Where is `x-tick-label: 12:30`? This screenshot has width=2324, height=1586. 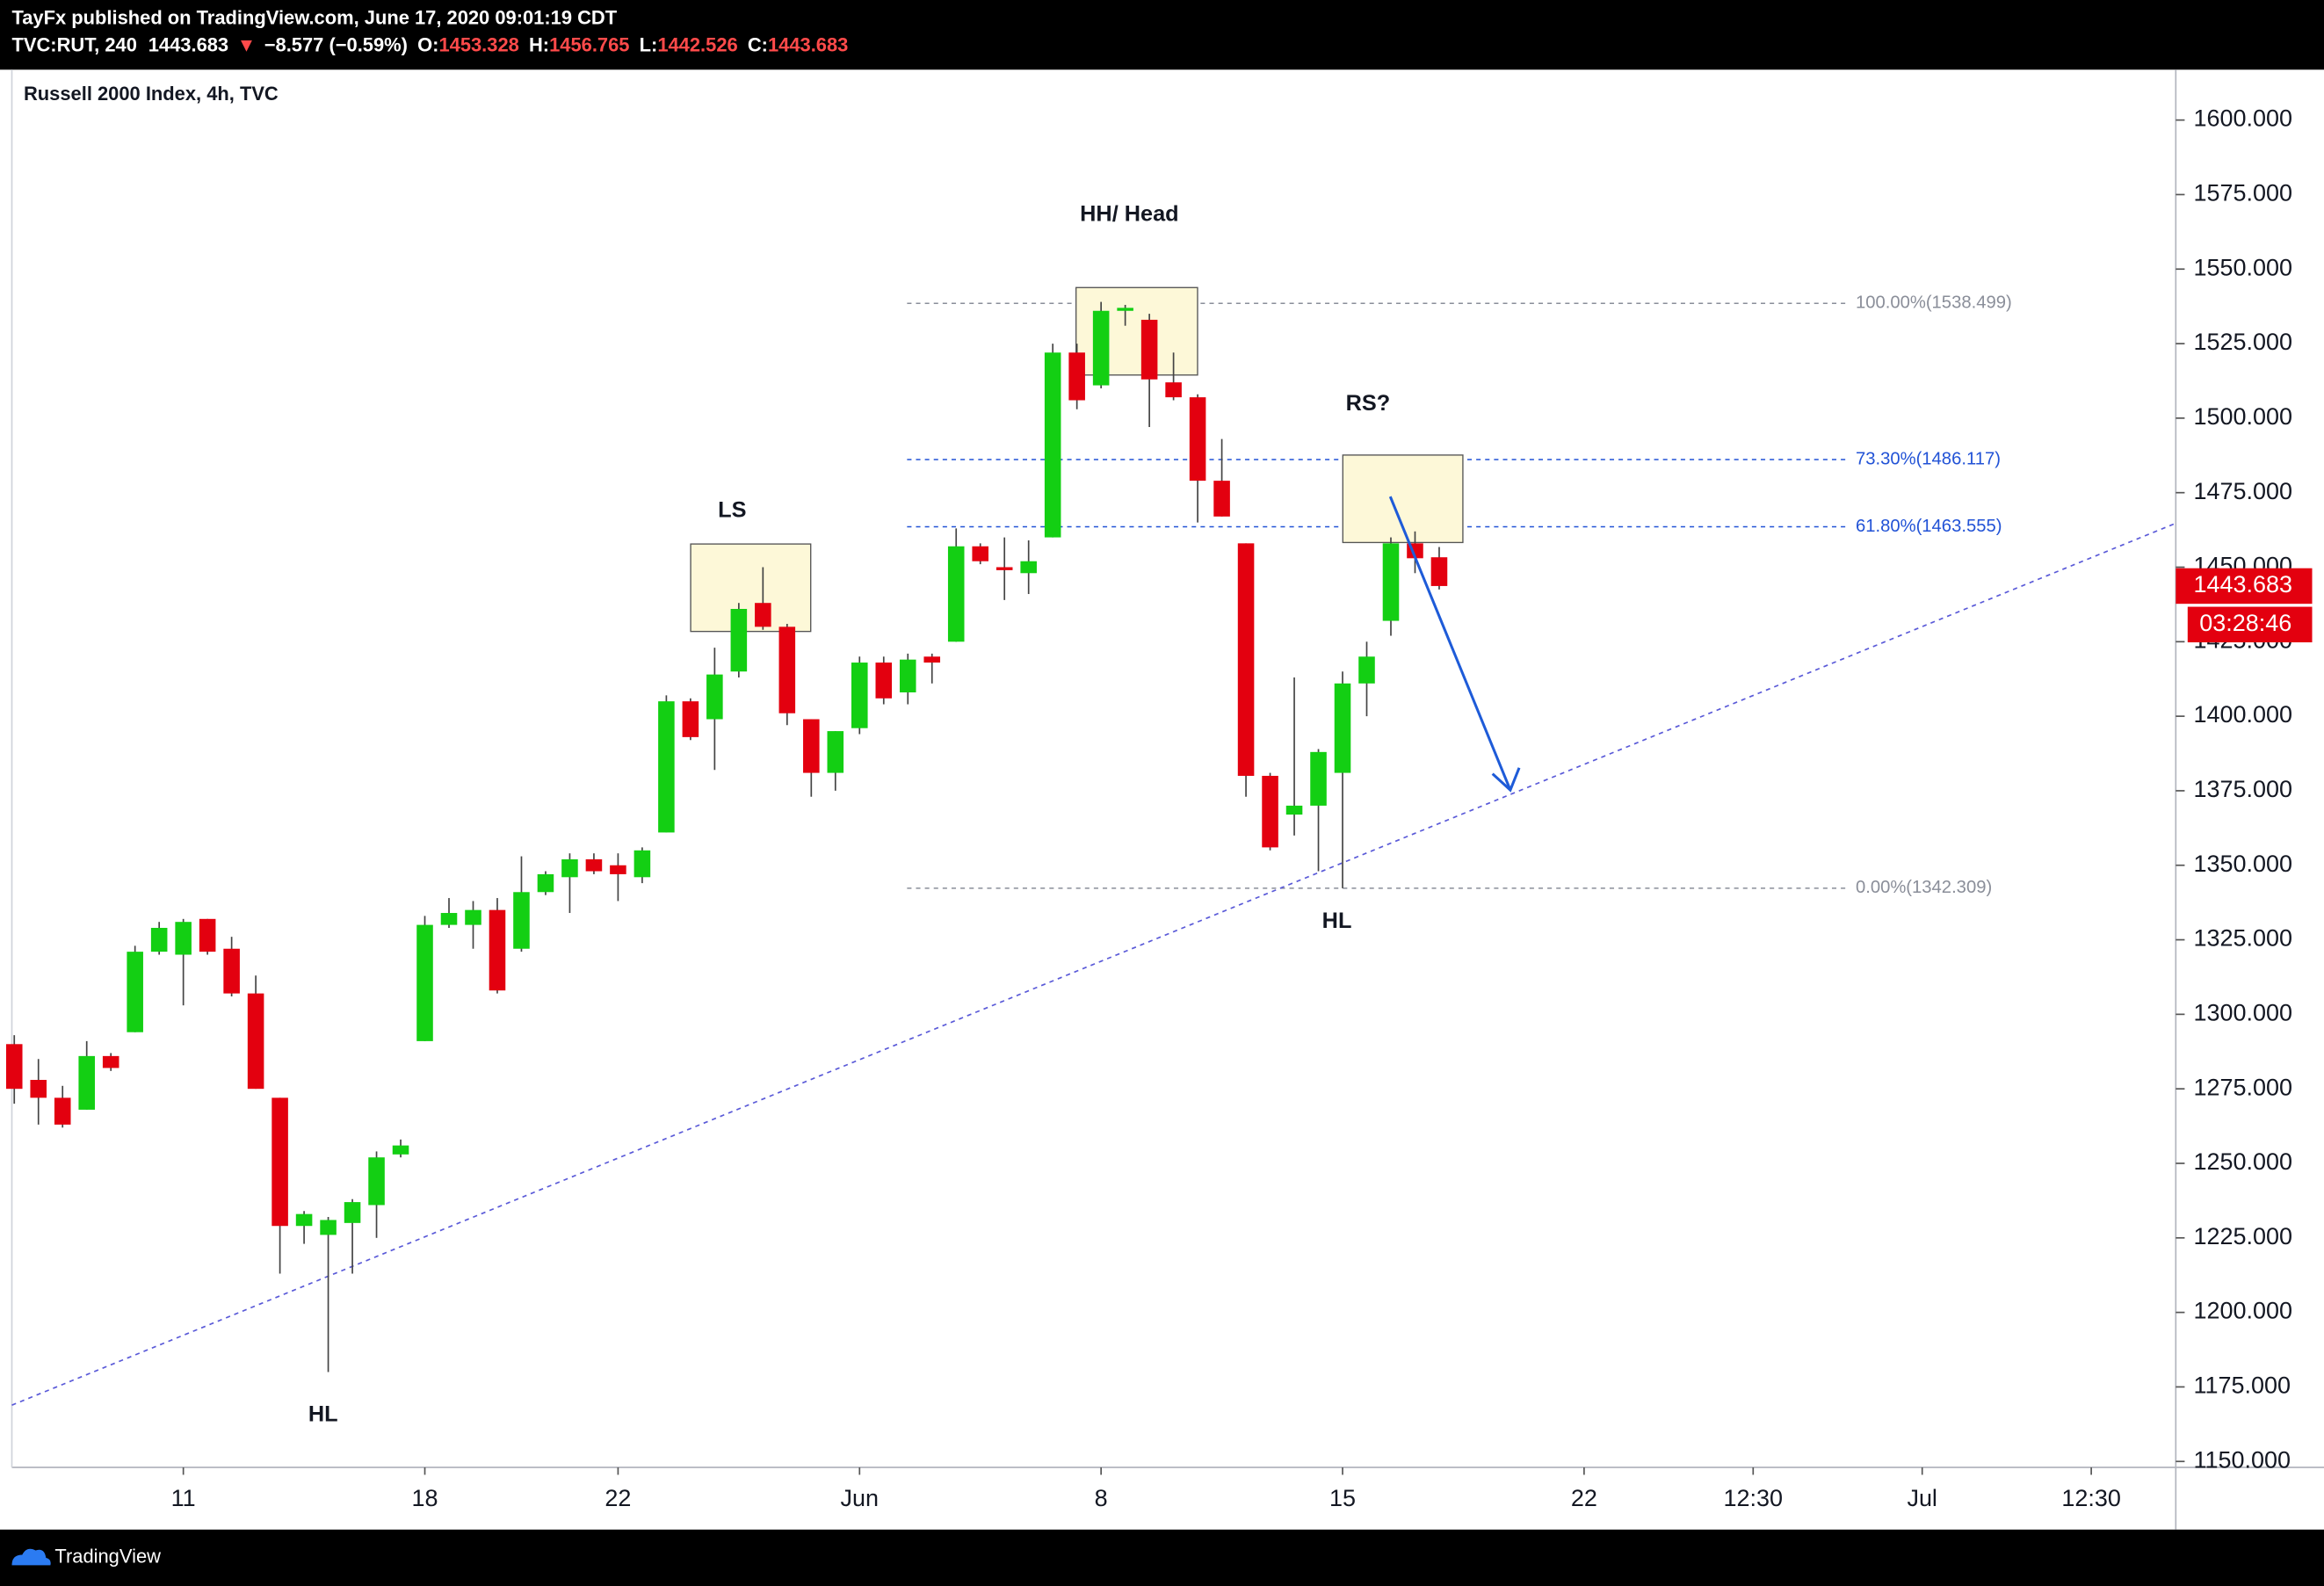
x-tick-label: 12:30 is located at coordinates (1754, 1498).